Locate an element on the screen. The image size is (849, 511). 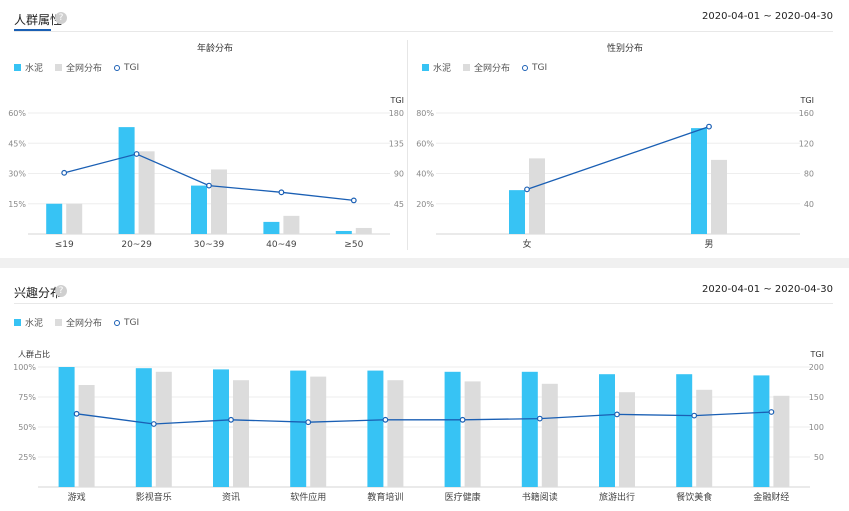
category-label: 餐饮美食 is located at coordinates (694, 497).